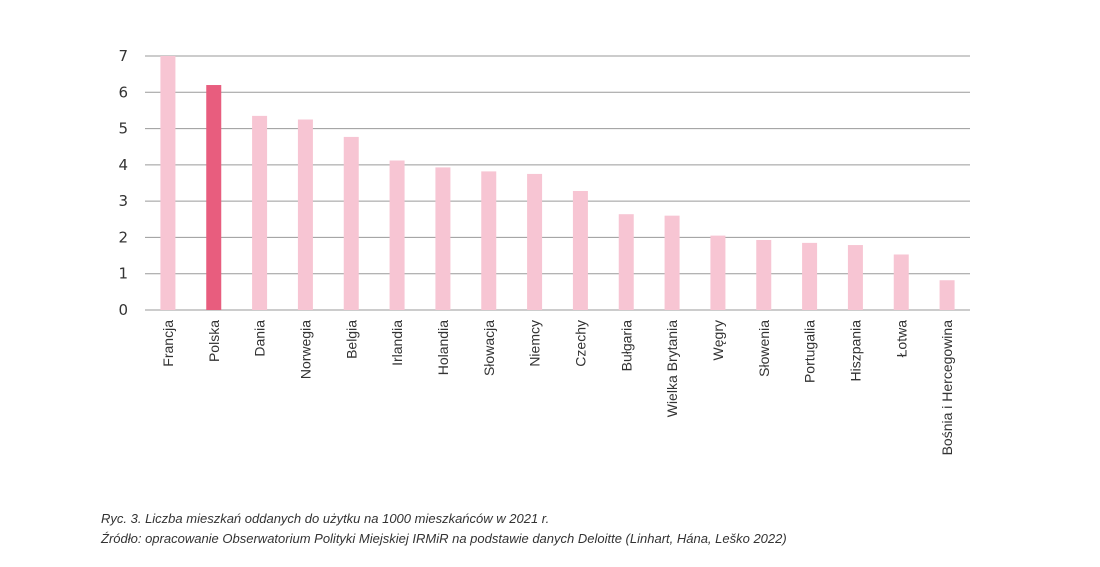 Image resolution: width=1100 pixels, height=567 pixels. What do you see at coordinates (123, 237) in the screenshot?
I see `y-tick-label: 2` at bounding box center [123, 237].